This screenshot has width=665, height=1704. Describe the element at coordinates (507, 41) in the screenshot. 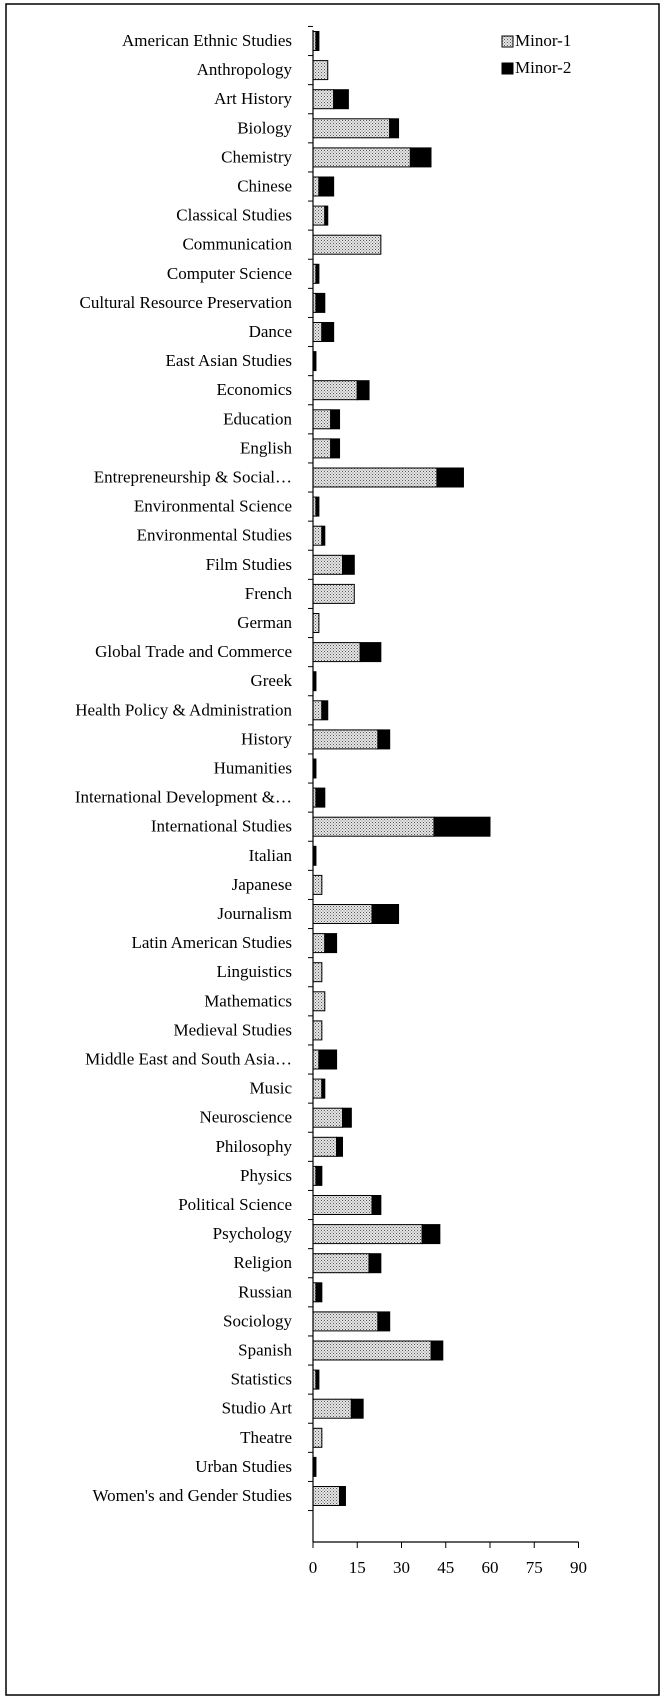

I see `legend-minor-1-swatch` at that location.